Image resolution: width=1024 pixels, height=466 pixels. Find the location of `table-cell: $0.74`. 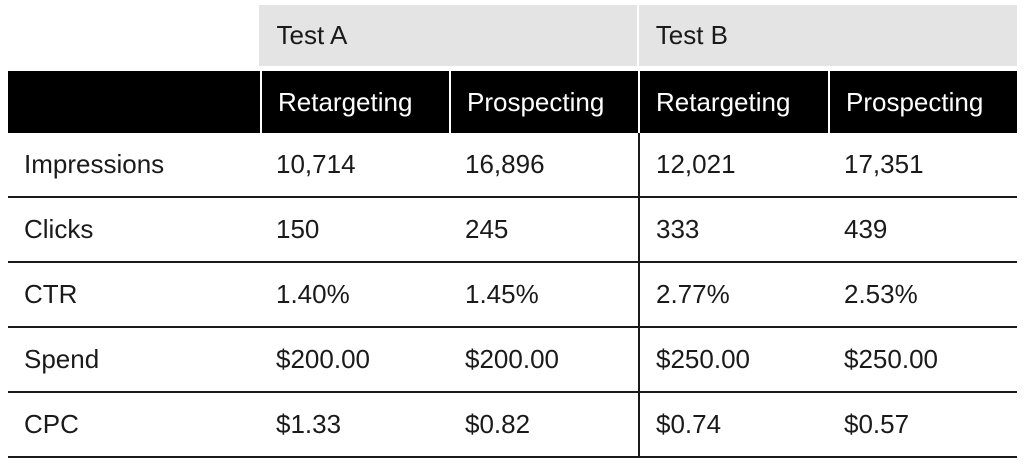

table-cell: $0.74 is located at coordinates (733, 424).